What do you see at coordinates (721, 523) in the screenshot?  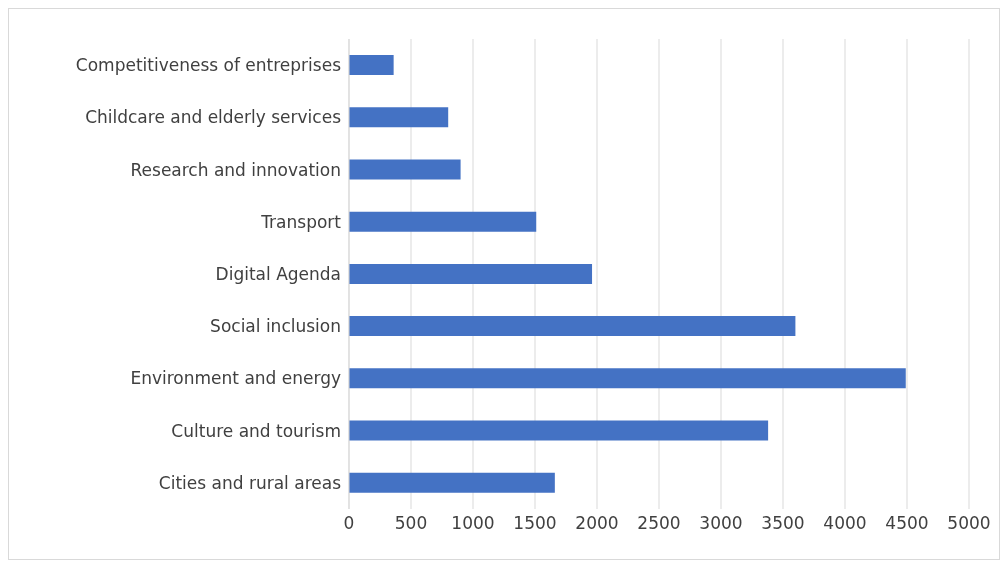 I see `x-tick-label: 3000` at bounding box center [721, 523].